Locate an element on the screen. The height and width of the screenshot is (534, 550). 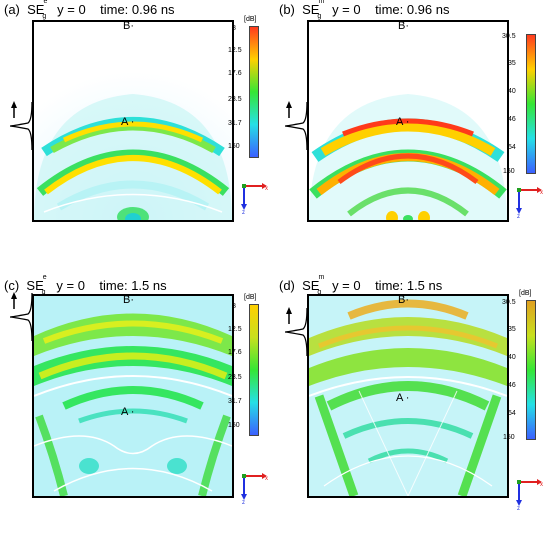
panel-title: (b) SEmg y = 0 time: 0.96 ns is located at coordinates (364, 10).